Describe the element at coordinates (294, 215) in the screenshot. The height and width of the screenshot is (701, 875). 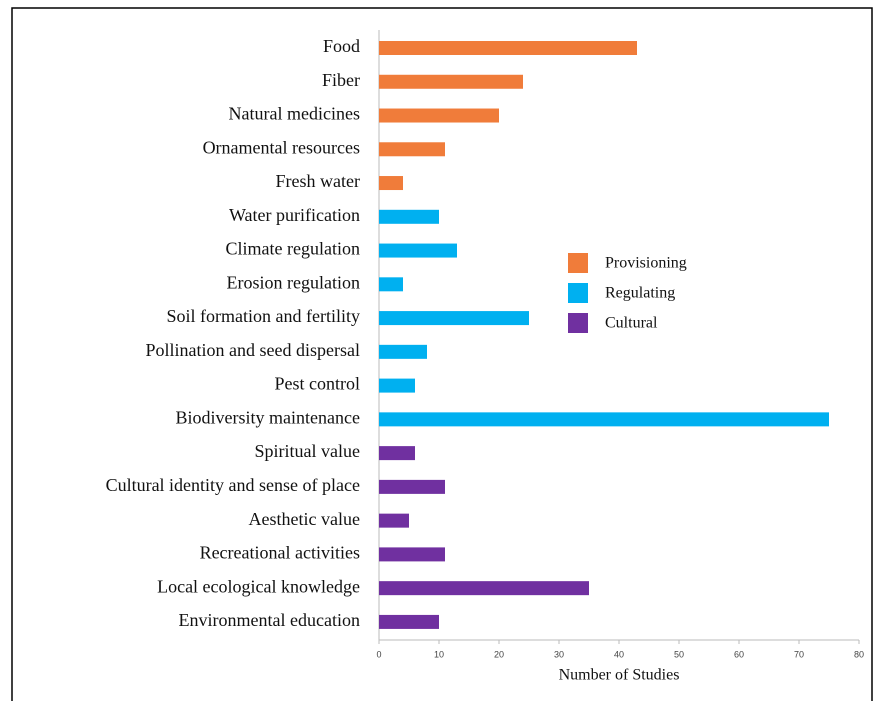
I see `y-tick-label: Water purification` at that location.